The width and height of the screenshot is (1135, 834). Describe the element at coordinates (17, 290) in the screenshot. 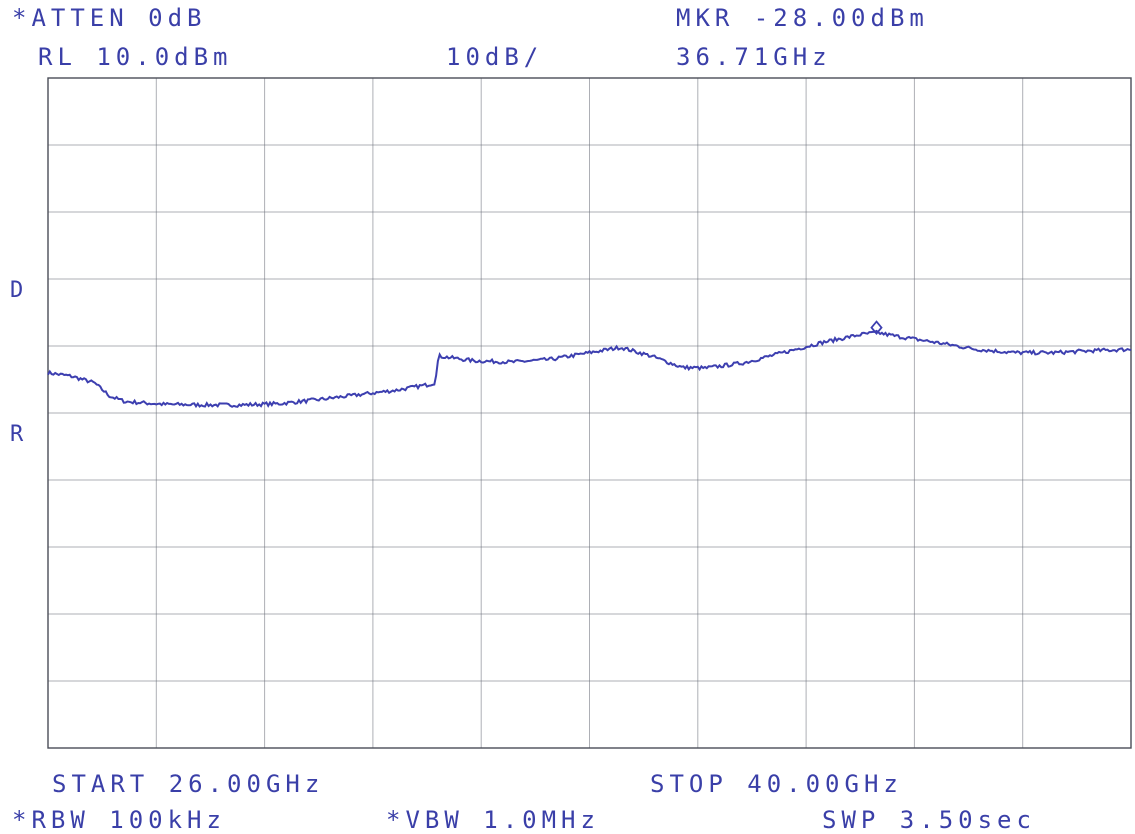

I see `detector-d-label: D` at that location.